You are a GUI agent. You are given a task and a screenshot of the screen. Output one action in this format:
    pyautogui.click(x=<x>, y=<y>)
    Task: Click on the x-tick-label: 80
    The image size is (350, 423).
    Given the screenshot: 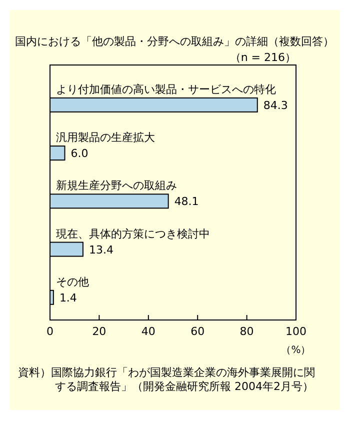 What is the action you would take?
    pyautogui.click(x=247, y=331)
    